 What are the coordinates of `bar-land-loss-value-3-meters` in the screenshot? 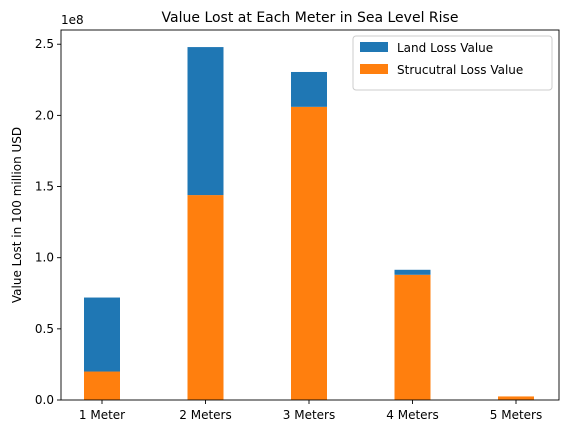 It's located at (309, 89).